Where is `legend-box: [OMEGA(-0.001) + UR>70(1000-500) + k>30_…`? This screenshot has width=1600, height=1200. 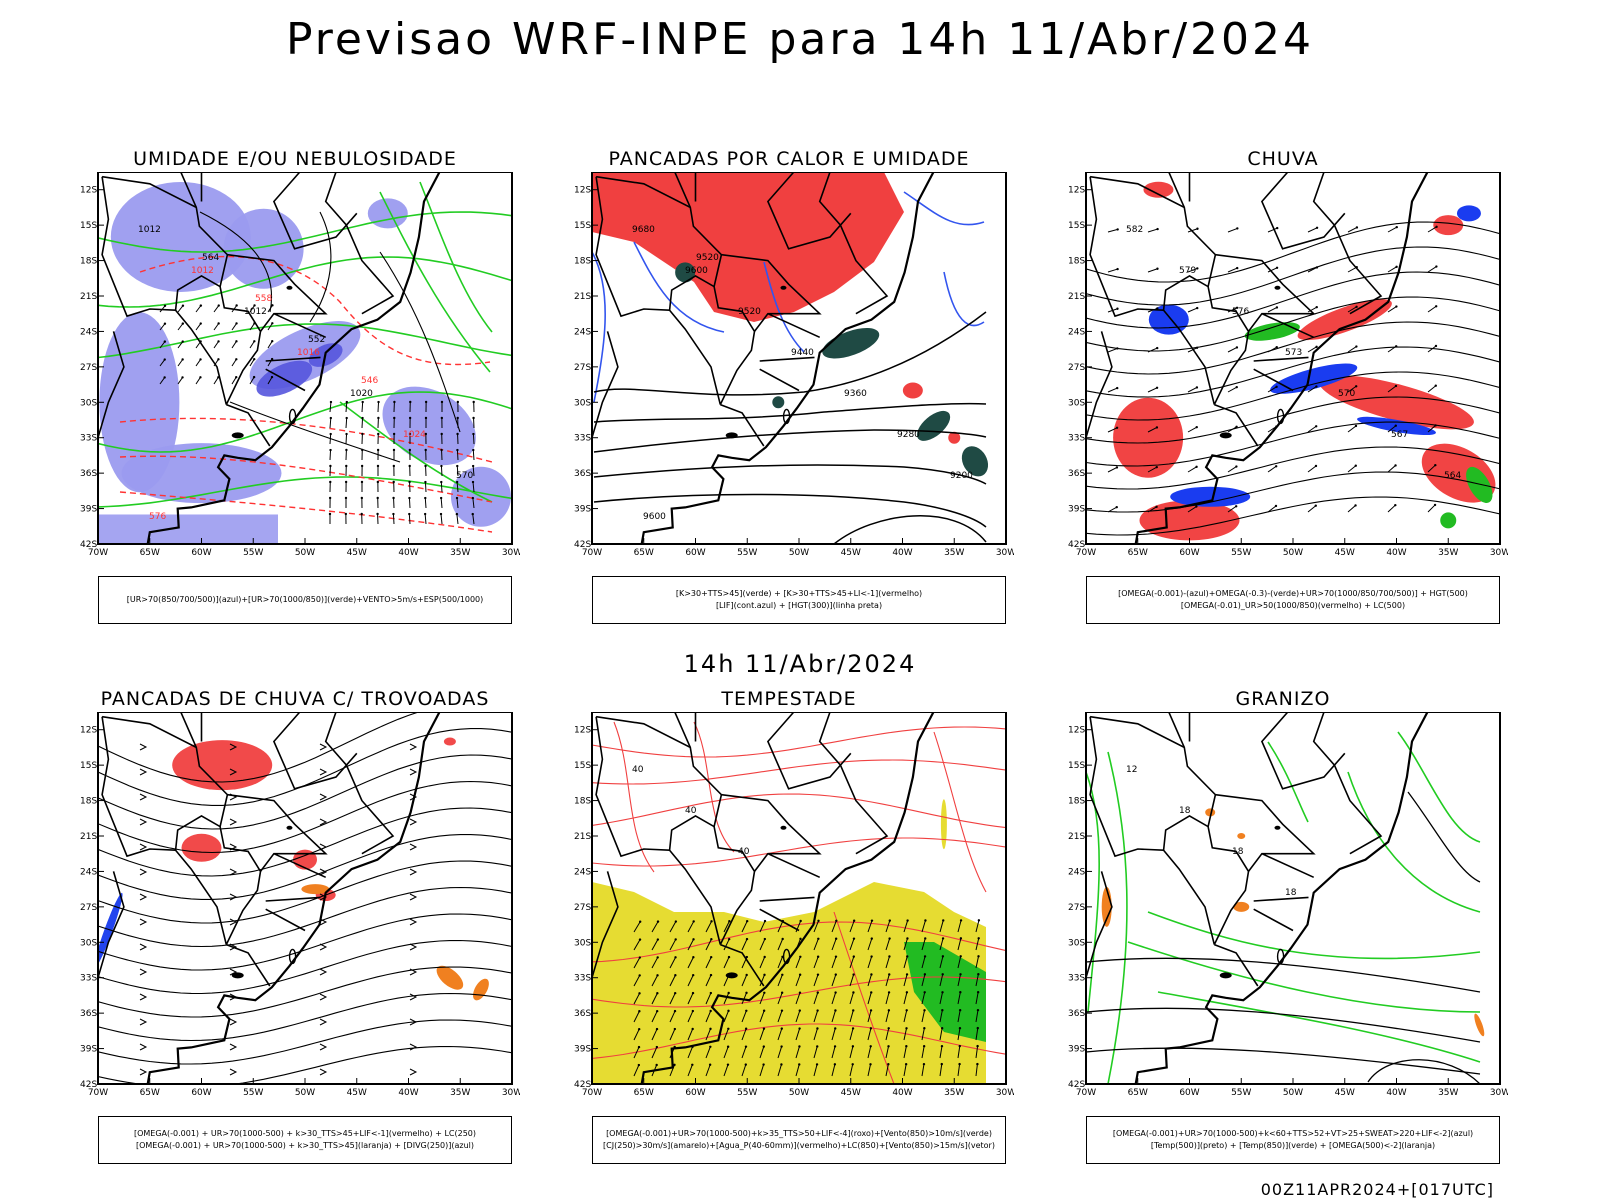
legend-box: [OMEGA(-0.001) + UR>70(1000-500) + k>30_… is located at coordinates (305, 1140).